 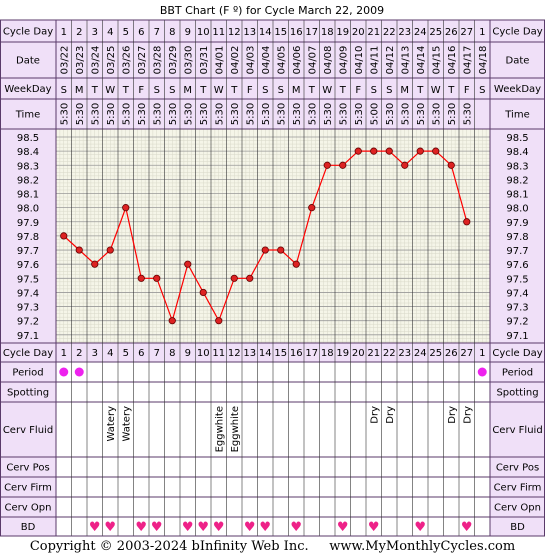 I want to click on y-tick-label-right: 97.1, so click(x=517, y=336).